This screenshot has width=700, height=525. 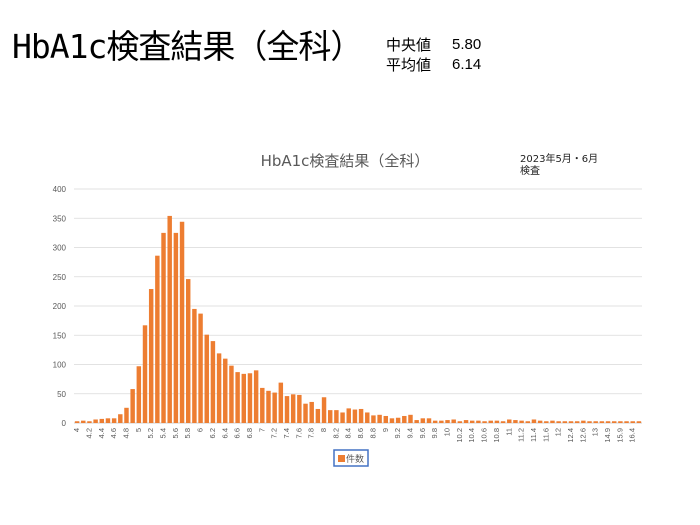 I want to click on x-tick-label: 10.8, so click(x=496, y=435).